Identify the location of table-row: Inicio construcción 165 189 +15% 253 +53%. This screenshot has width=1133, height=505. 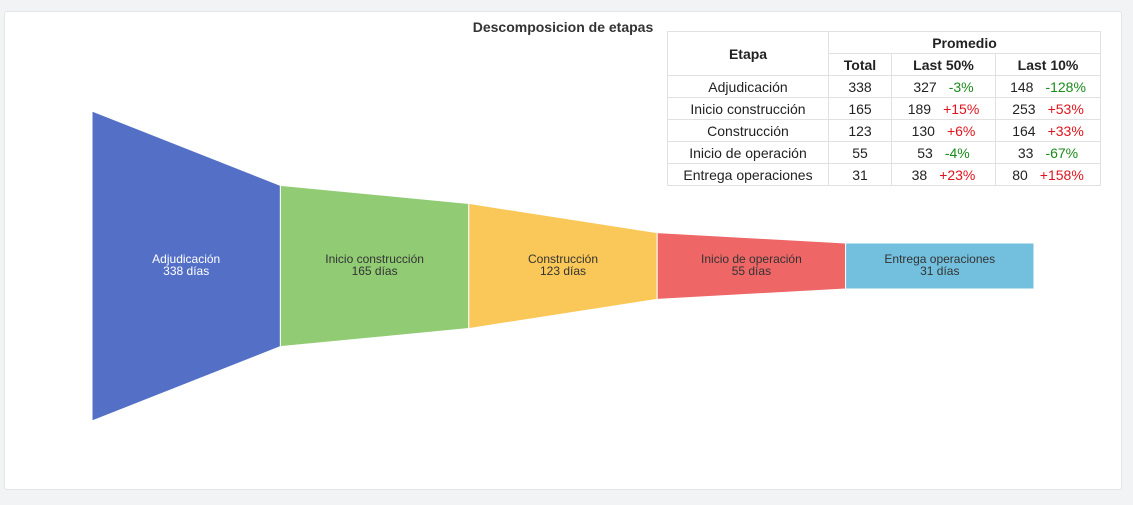
(884, 108).